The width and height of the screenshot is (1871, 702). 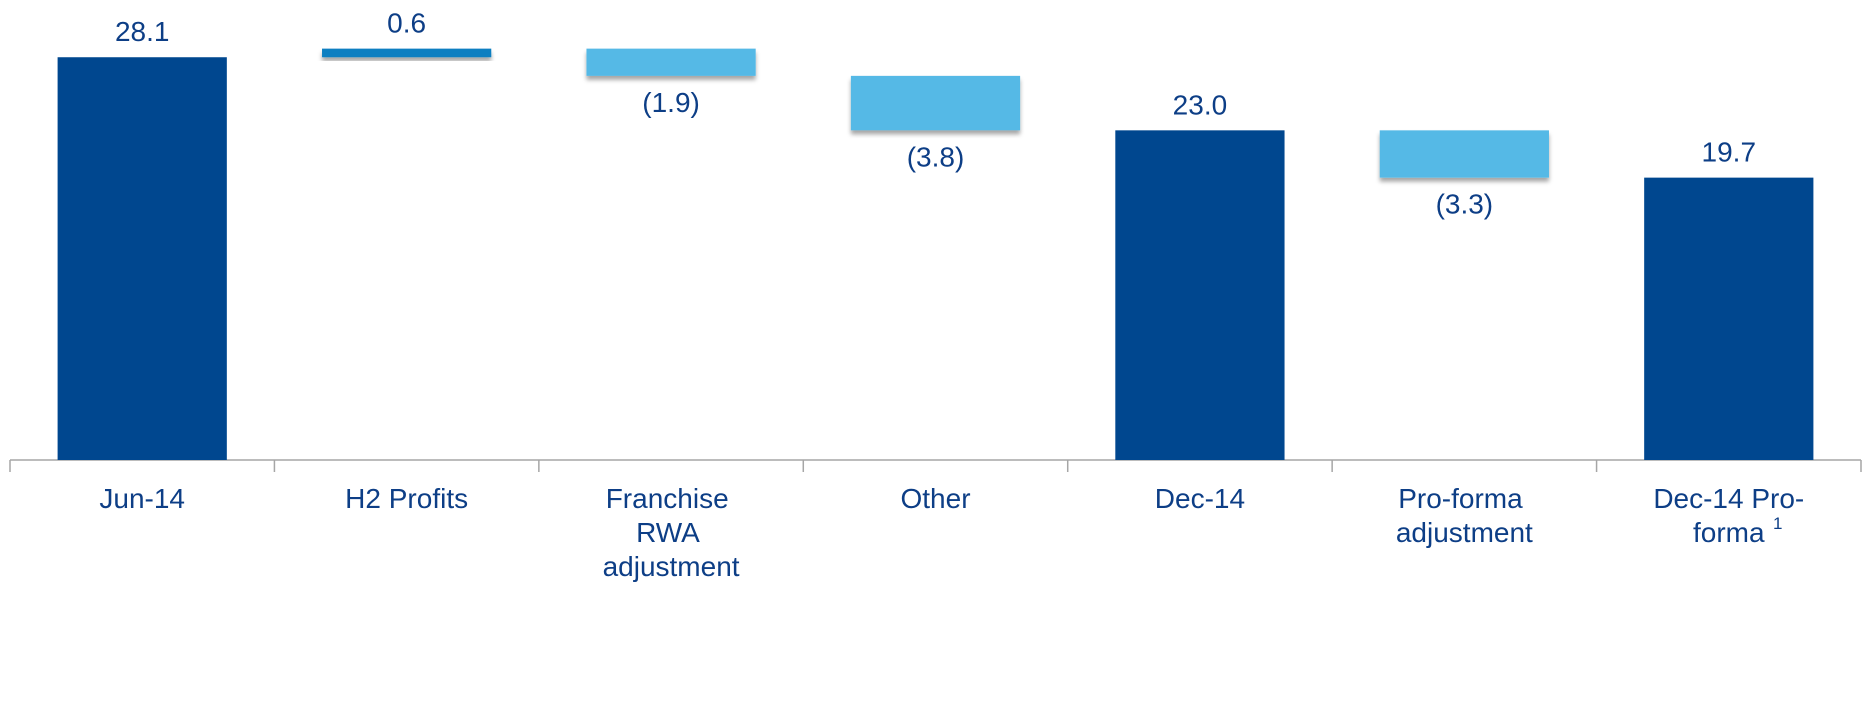 I want to click on value-label: 23.0, so click(x=1200, y=104).